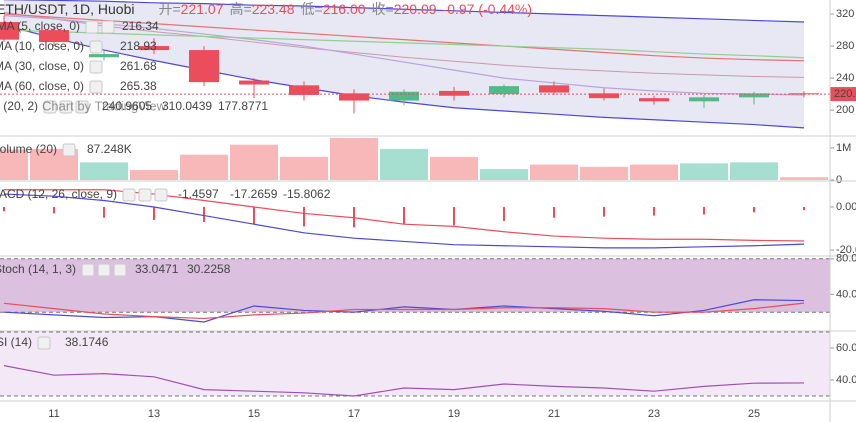 This screenshot has width=856, height=422. What do you see at coordinates (273, 9) in the screenshot?
I see `high-value: 223.48` at bounding box center [273, 9].